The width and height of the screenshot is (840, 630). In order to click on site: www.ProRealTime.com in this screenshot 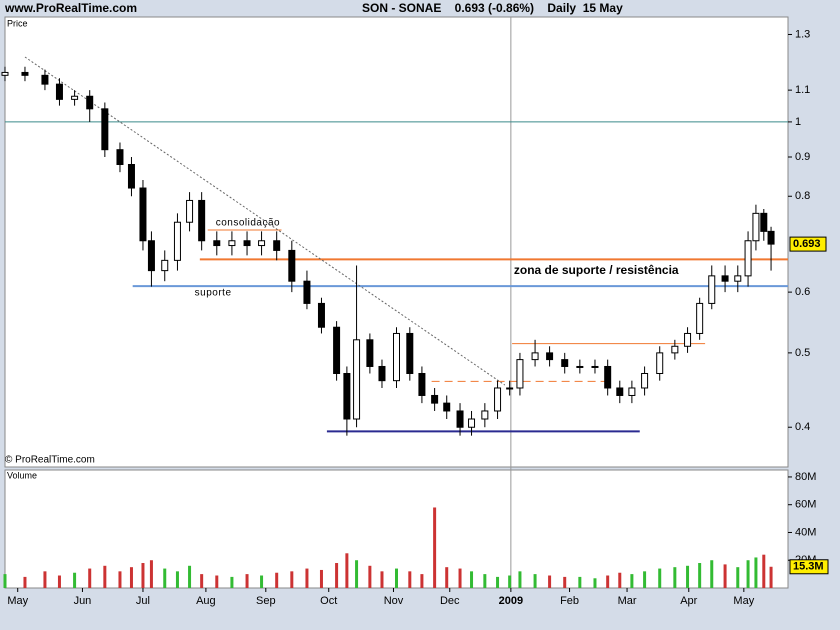, I will do `click(70, 8)`.